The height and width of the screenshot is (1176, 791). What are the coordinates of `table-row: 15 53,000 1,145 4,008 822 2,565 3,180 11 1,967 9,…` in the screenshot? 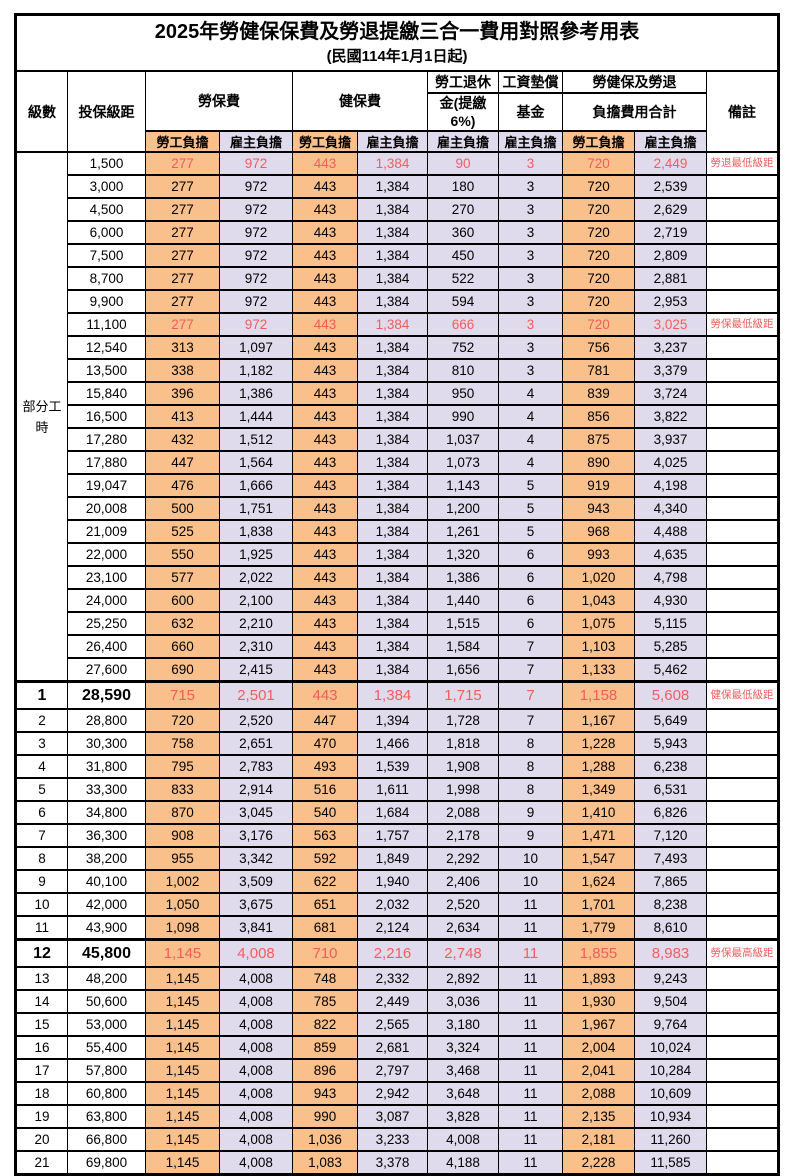 It's located at (397, 1024).